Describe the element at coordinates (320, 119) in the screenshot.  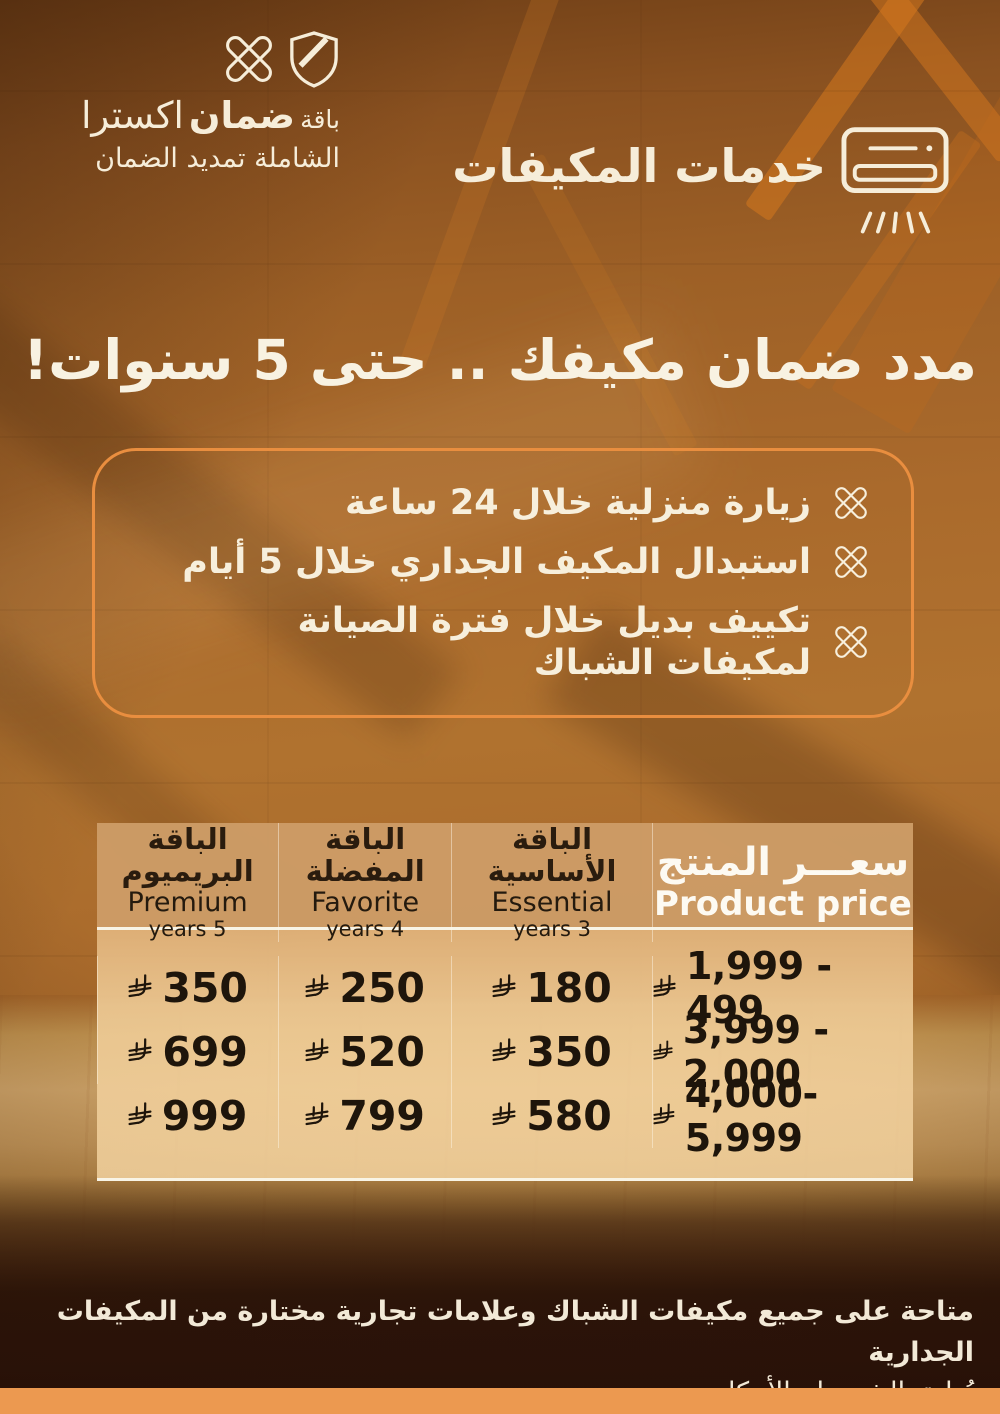
I see `package-word-baqat: باقة` at that location.